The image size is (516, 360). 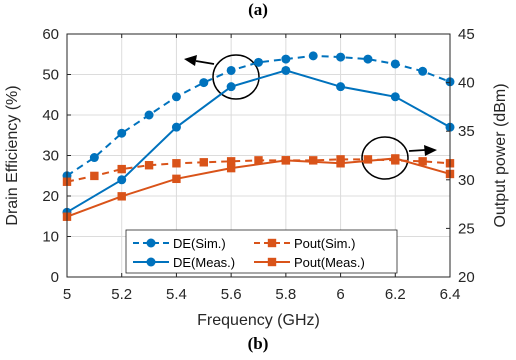 What do you see at coordinates (466, 34) in the screenshot?
I see `y2-tick-label: 45` at bounding box center [466, 34].